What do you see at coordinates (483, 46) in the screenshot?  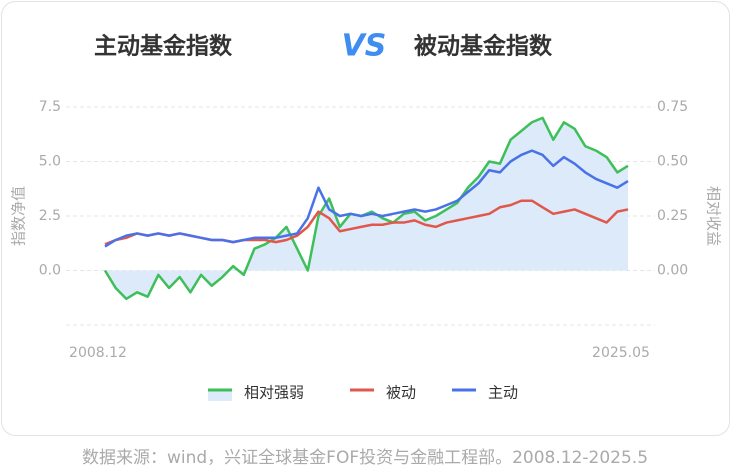 I see `title-right: 被动基金指数` at bounding box center [483, 46].